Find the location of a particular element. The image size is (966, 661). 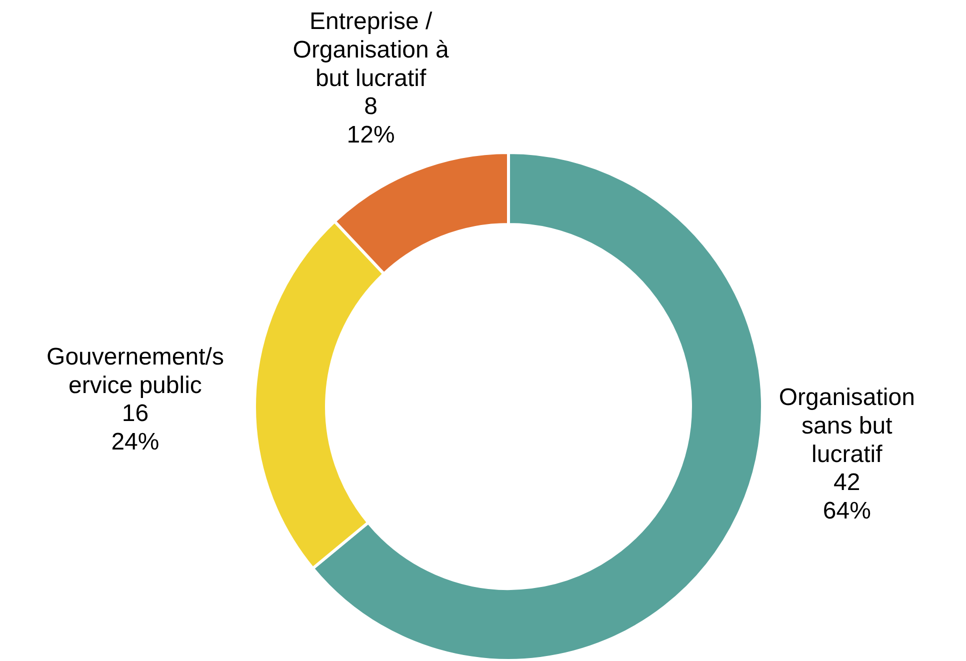

slice-label: Entreprise / Organisation à but lucratif is located at coordinates (371, 50).